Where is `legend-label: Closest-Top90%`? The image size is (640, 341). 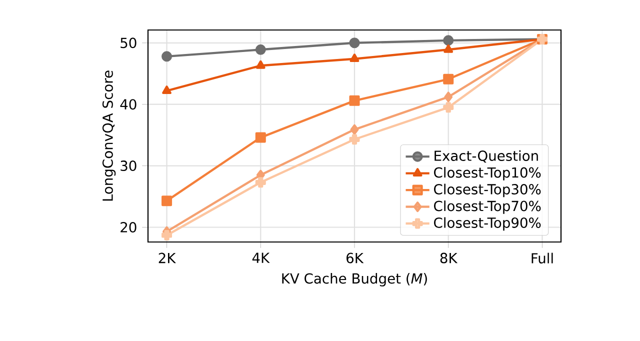 legend-label: Closest-Top90% is located at coordinates (487, 224).